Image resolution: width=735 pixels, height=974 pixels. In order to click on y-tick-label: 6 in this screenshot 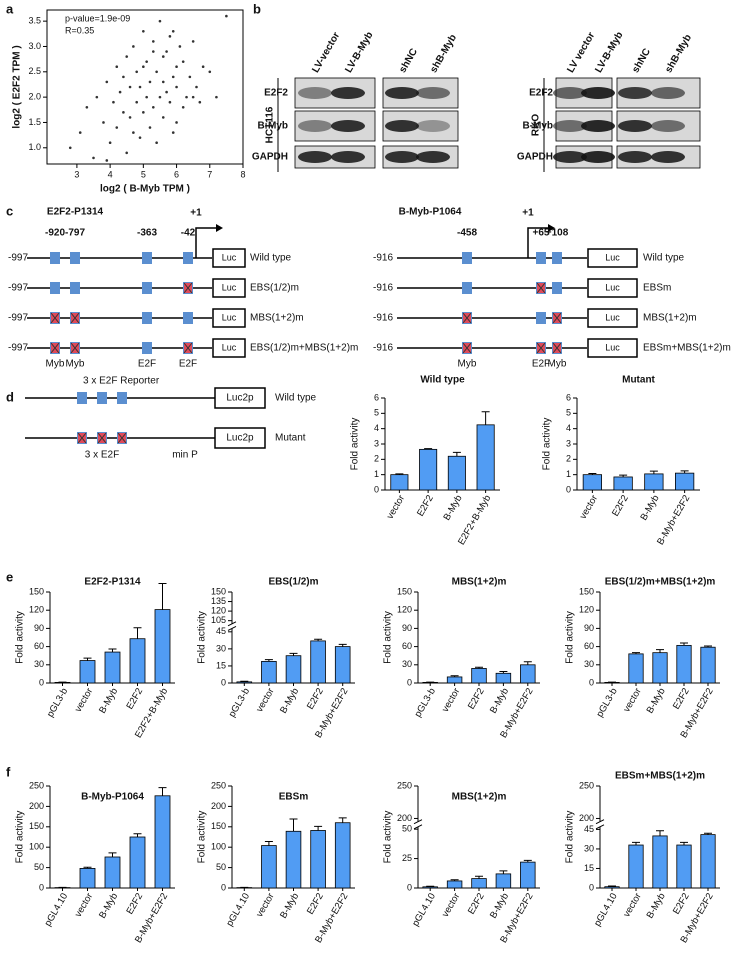, I will do `click(376, 397)`.